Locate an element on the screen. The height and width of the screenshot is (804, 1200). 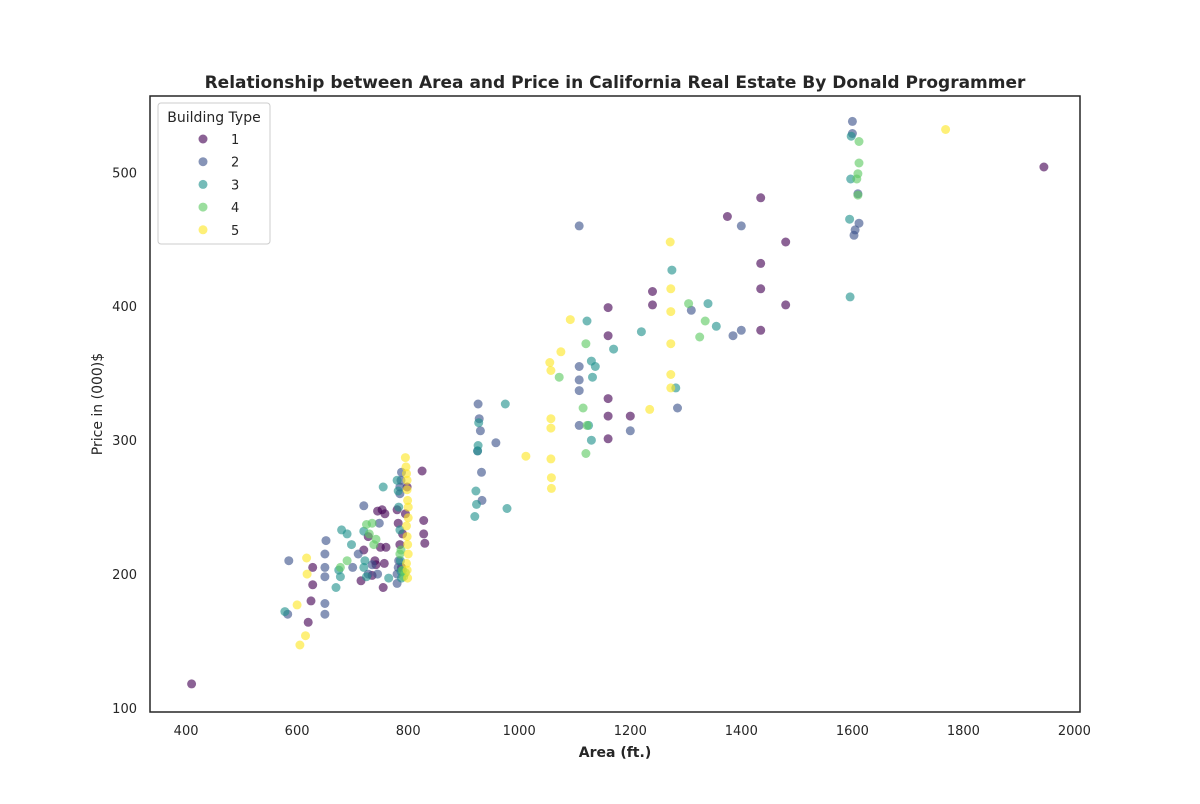
x-axis-ticks: 400 600 800 1000 1200 1400 1600 1800 2000 is located at coordinates (632, 731).